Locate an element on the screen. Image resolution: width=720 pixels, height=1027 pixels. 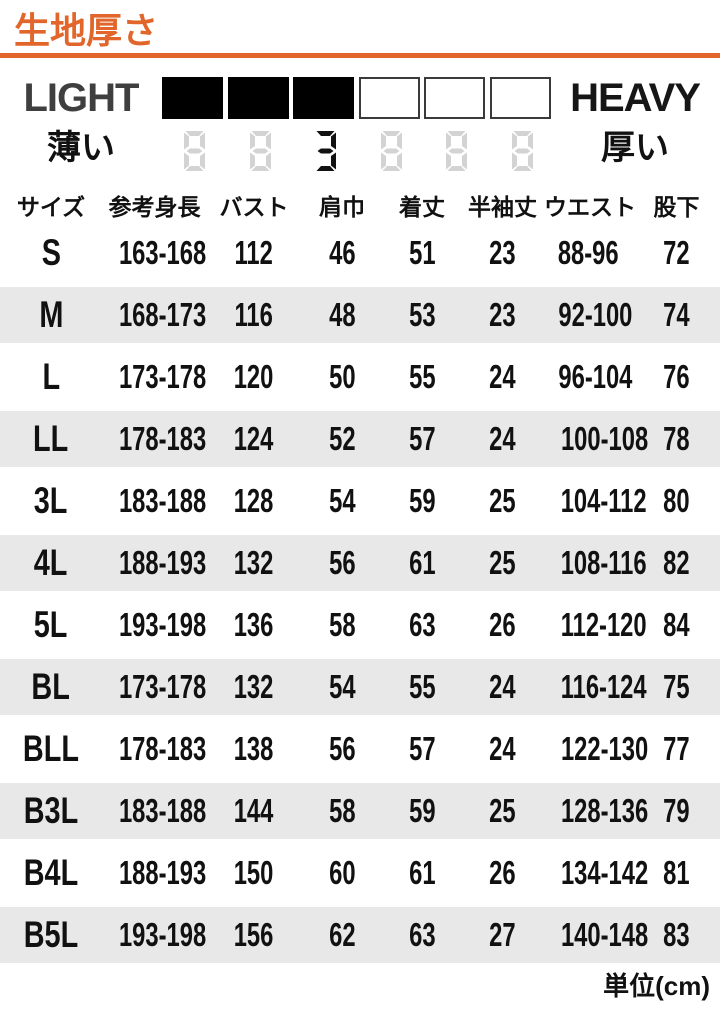
measurement-cell: 48 is located at coordinates (342, 315).